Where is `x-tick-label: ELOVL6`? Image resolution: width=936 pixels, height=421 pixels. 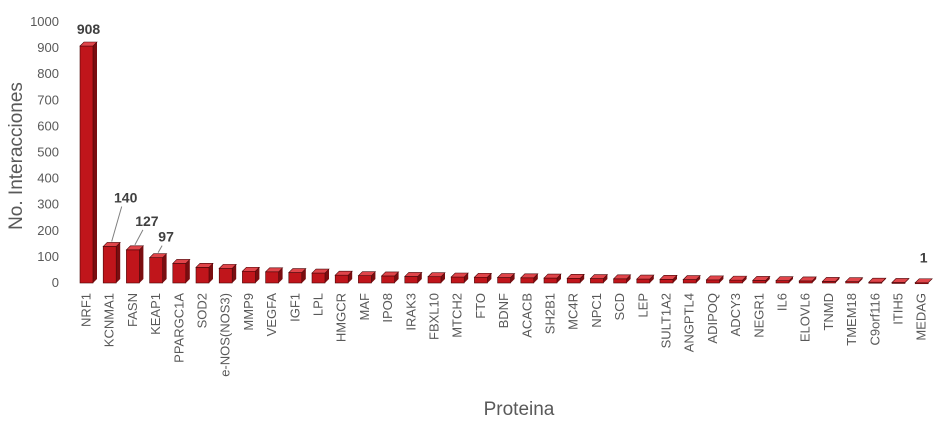 x-tick-label: ELOVL6 is located at coordinates (805, 317).